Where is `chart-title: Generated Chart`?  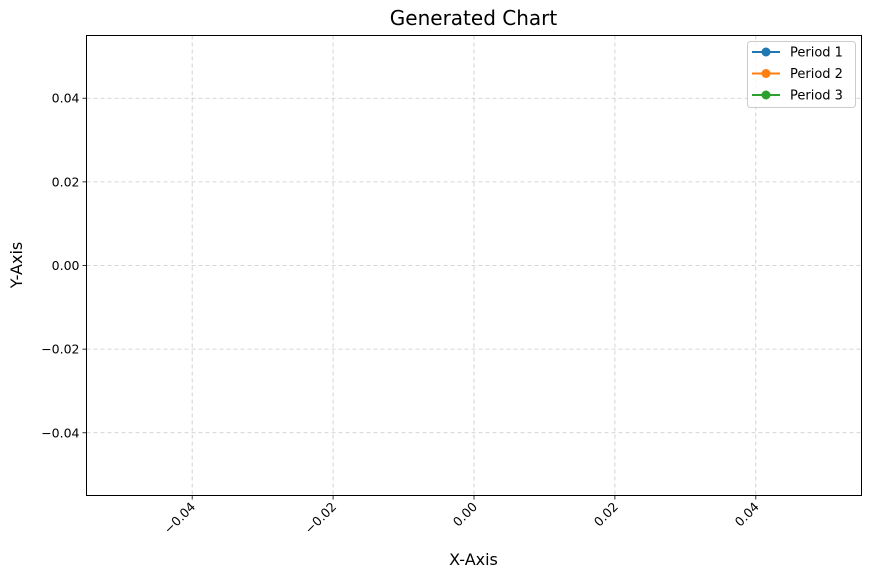
chart-title: Generated Chart is located at coordinates (474, 18).